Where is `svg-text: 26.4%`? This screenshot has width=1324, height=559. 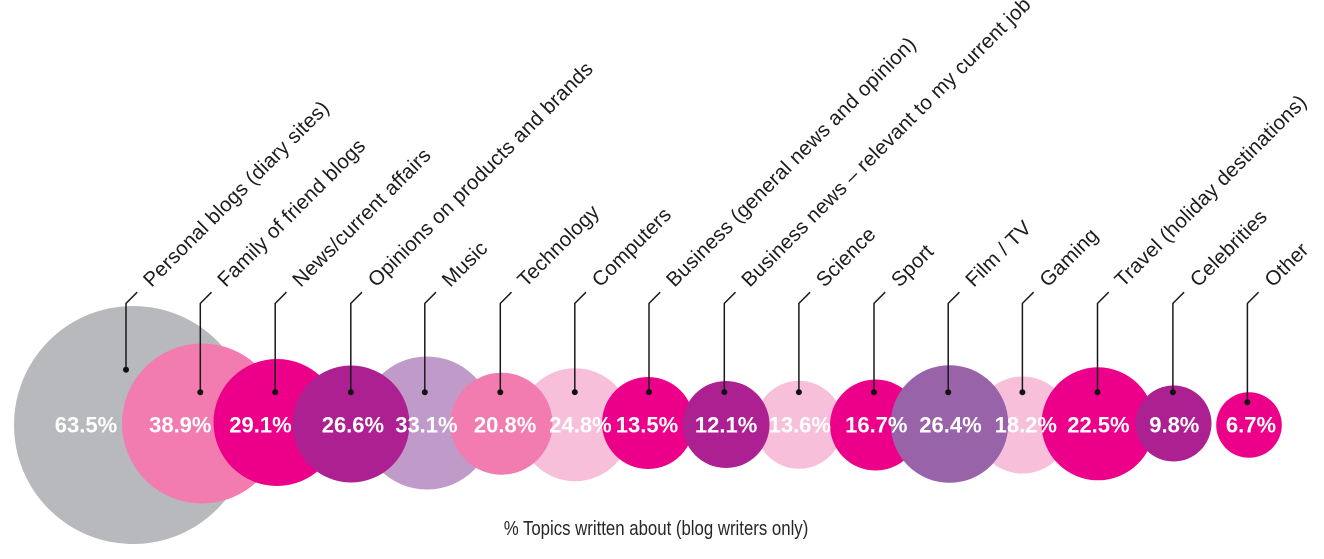
svg-text: 26.4% is located at coordinates (950, 424).